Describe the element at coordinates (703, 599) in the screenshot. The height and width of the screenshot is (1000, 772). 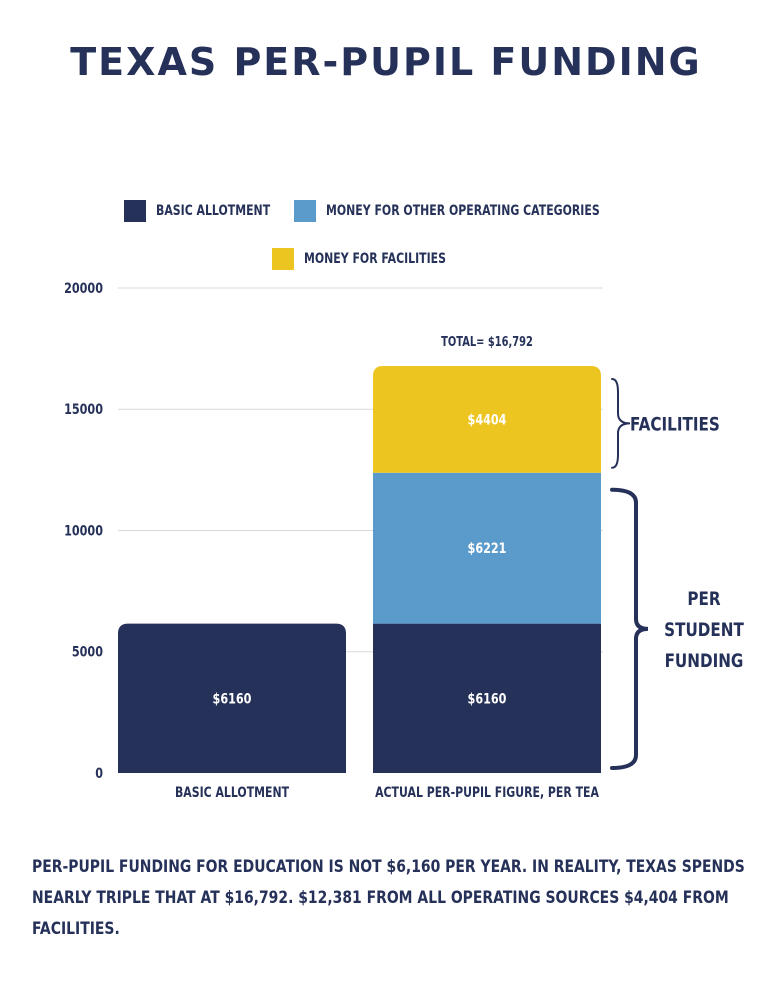
I see `per-student-bracket-label: PER` at that location.